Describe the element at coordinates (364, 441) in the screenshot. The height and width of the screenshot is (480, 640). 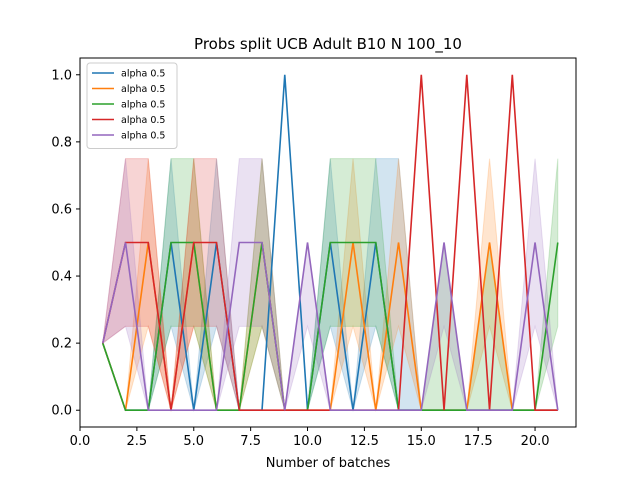
I see `x-tick-label: 12.5` at that location.